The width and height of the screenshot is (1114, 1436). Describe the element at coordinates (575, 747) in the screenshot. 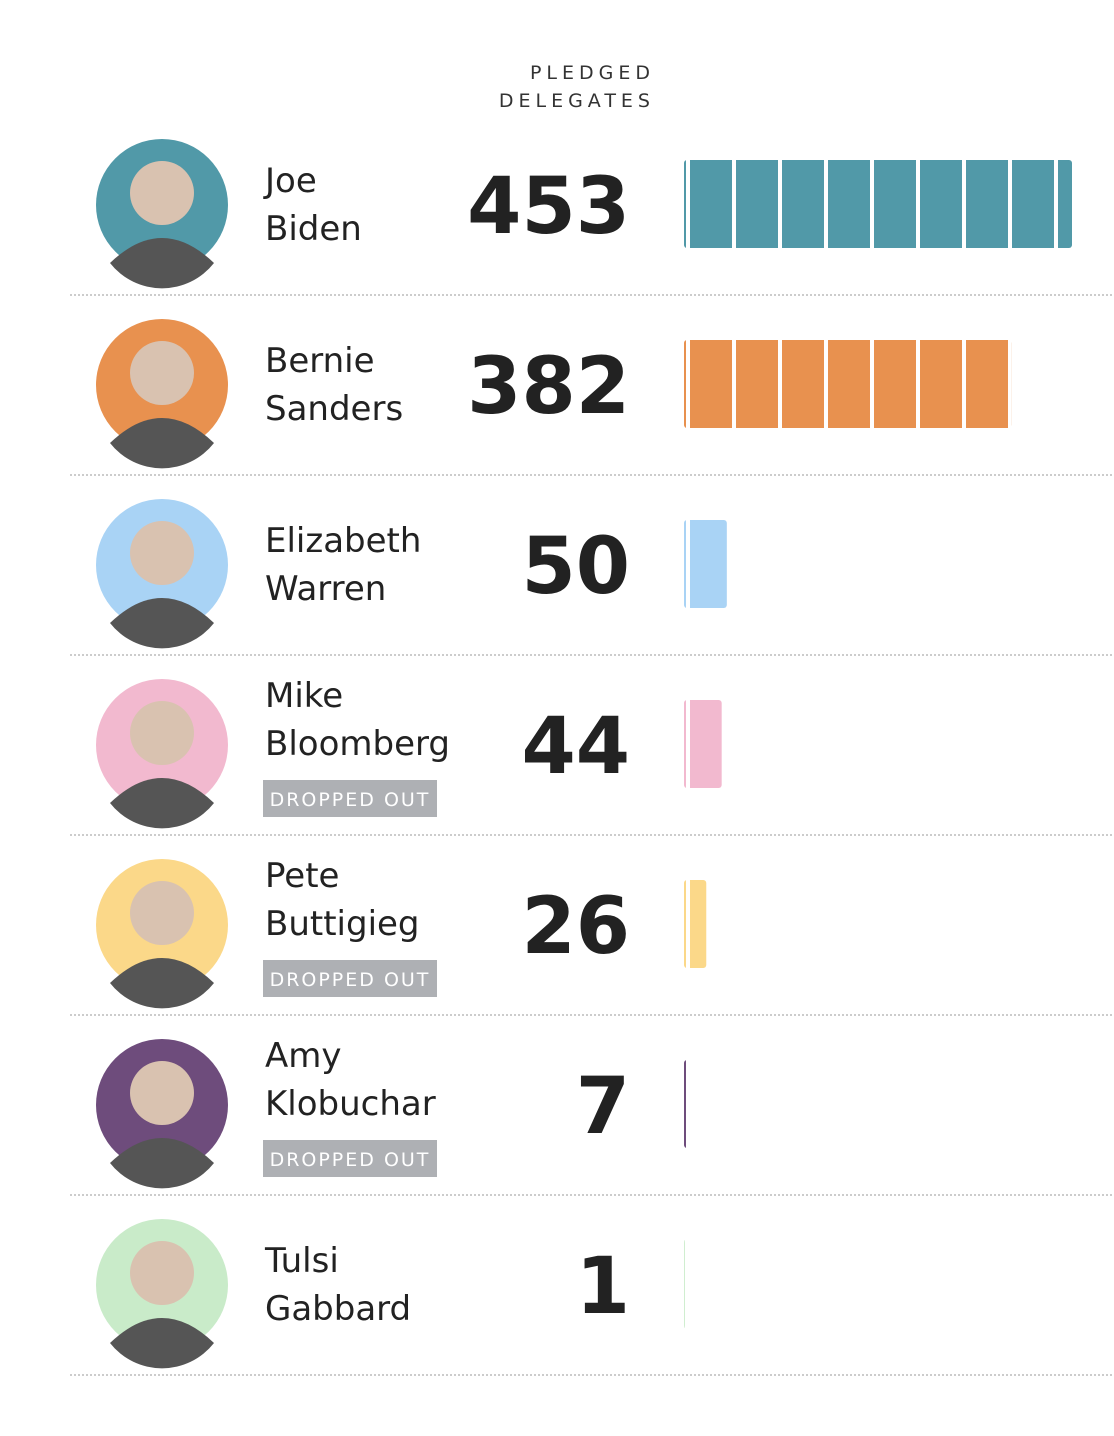

I see `delegate-count: 44` at that location.